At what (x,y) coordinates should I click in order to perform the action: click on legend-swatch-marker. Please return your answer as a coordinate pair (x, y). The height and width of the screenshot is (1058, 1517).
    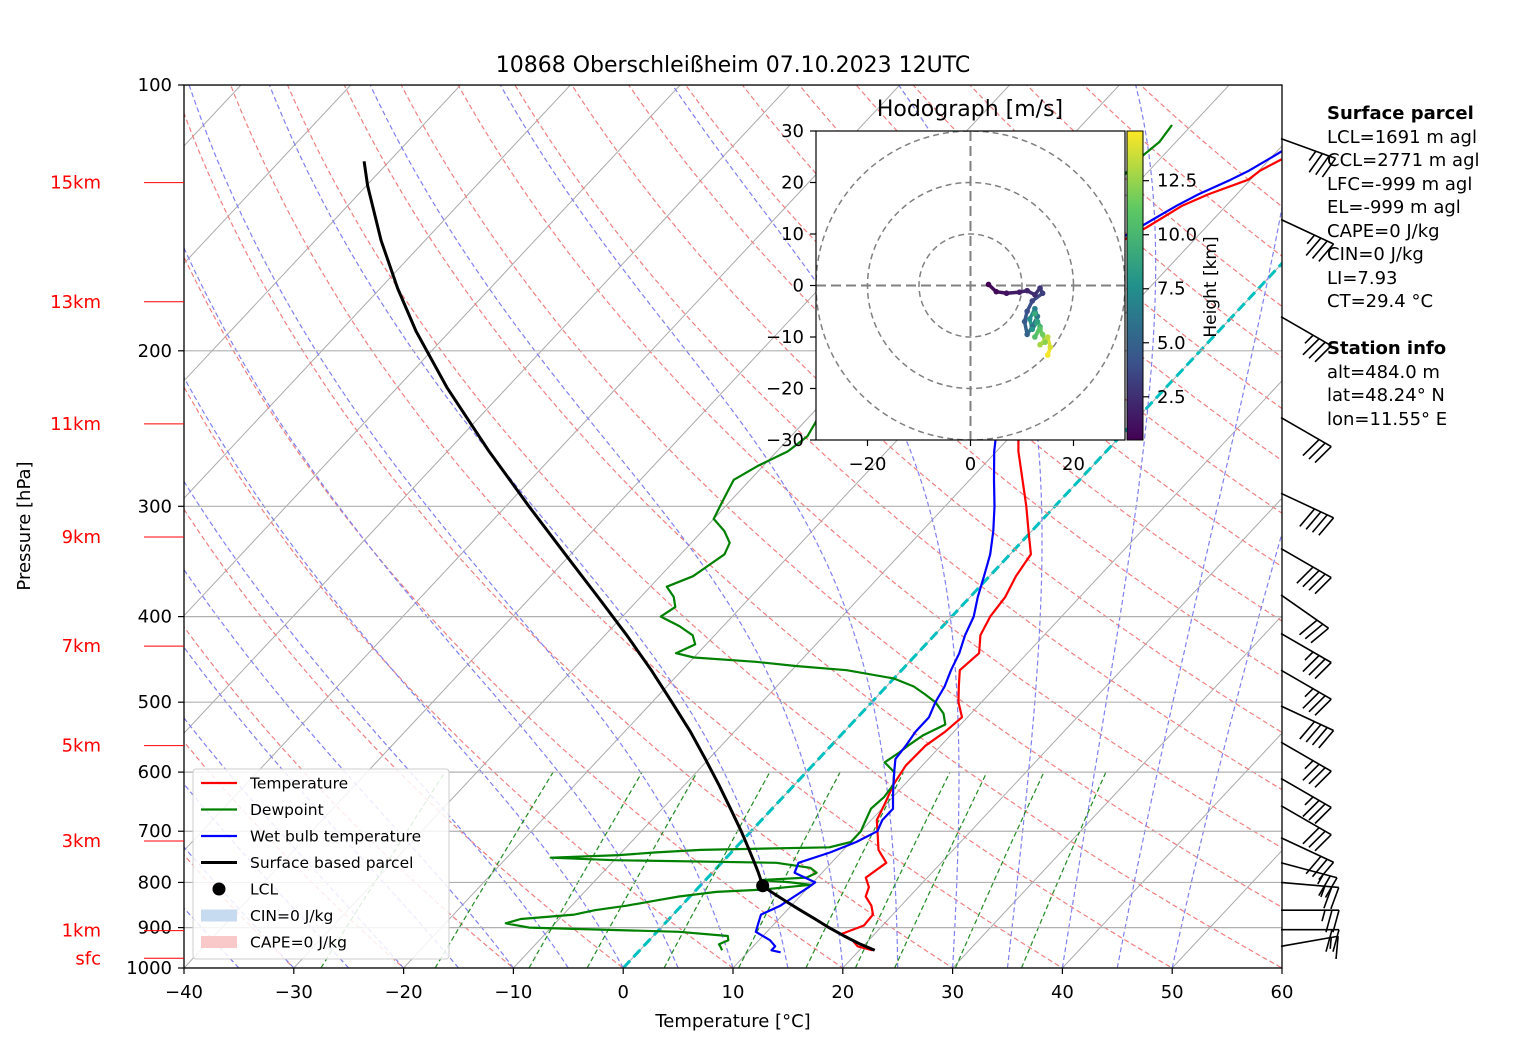
    Looking at the image, I should click on (219, 889).